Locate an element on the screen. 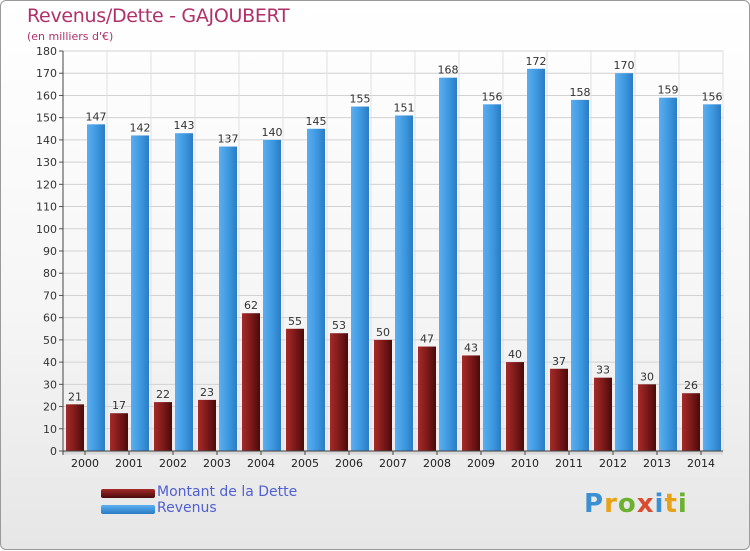  bar-revenus-2004 is located at coordinates (272, 295).